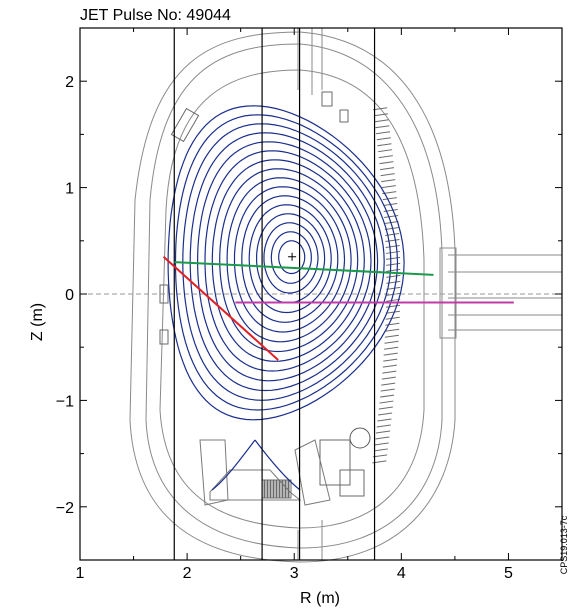  I want to click on x-tick-label: 1, so click(80, 573).